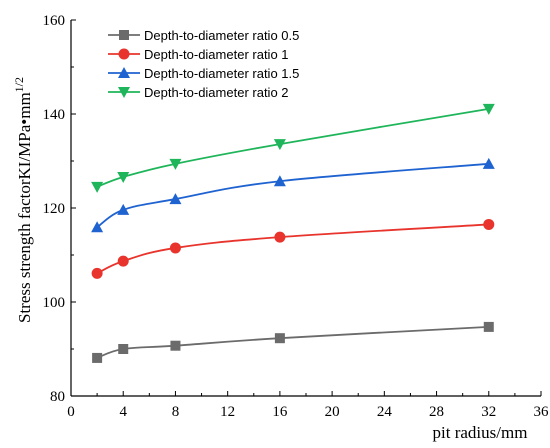 The height and width of the screenshot is (448, 550). What do you see at coordinates (71, 412) in the screenshot?
I see `x-tick-label: 0` at bounding box center [71, 412].